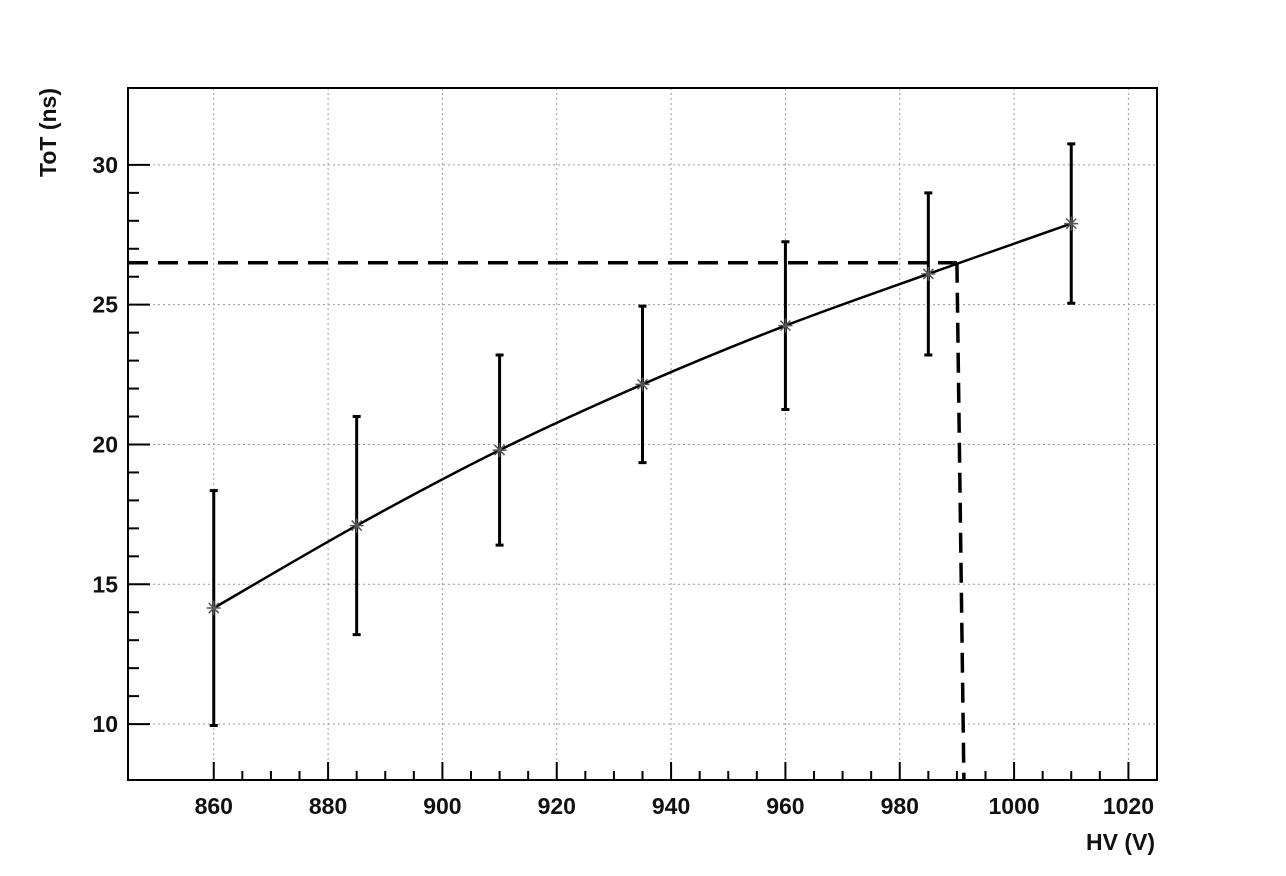 The image size is (1286, 876). I want to click on x-tick-label: 880, so click(328, 806).